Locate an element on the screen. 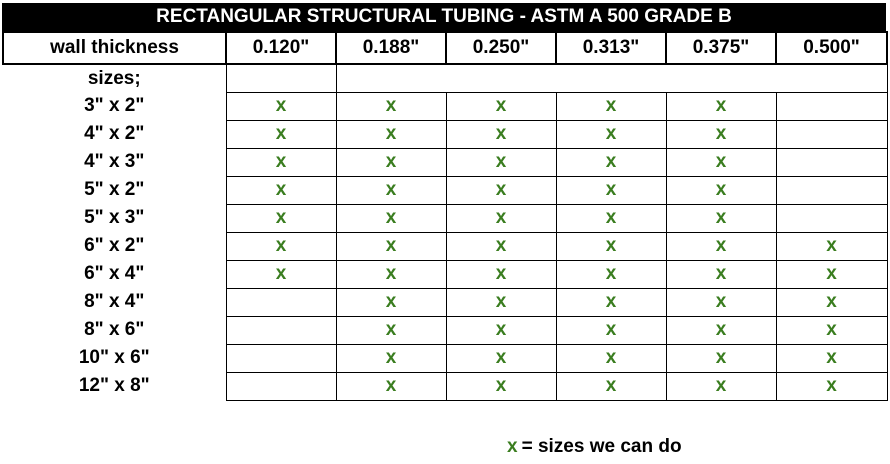  table-row: 4" x 3" x x x x x is located at coordinates (445, 162).